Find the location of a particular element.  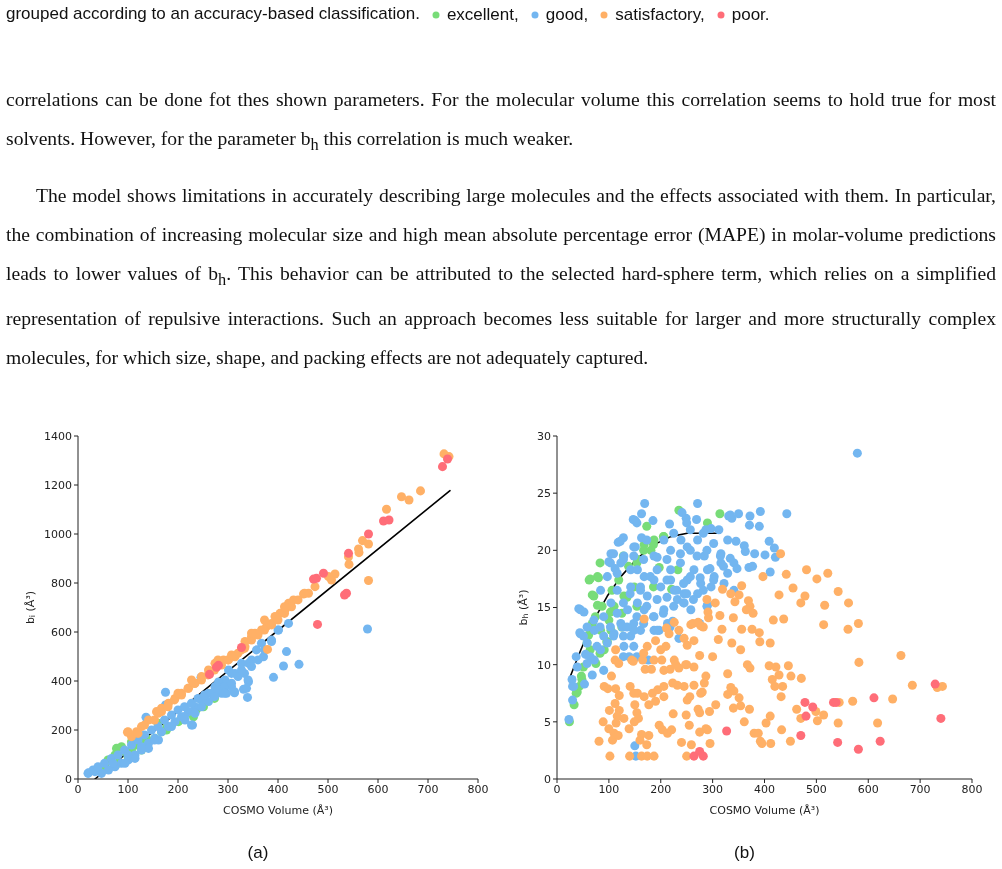

y-tick-label: 200 is located at coordinates (61, 730).